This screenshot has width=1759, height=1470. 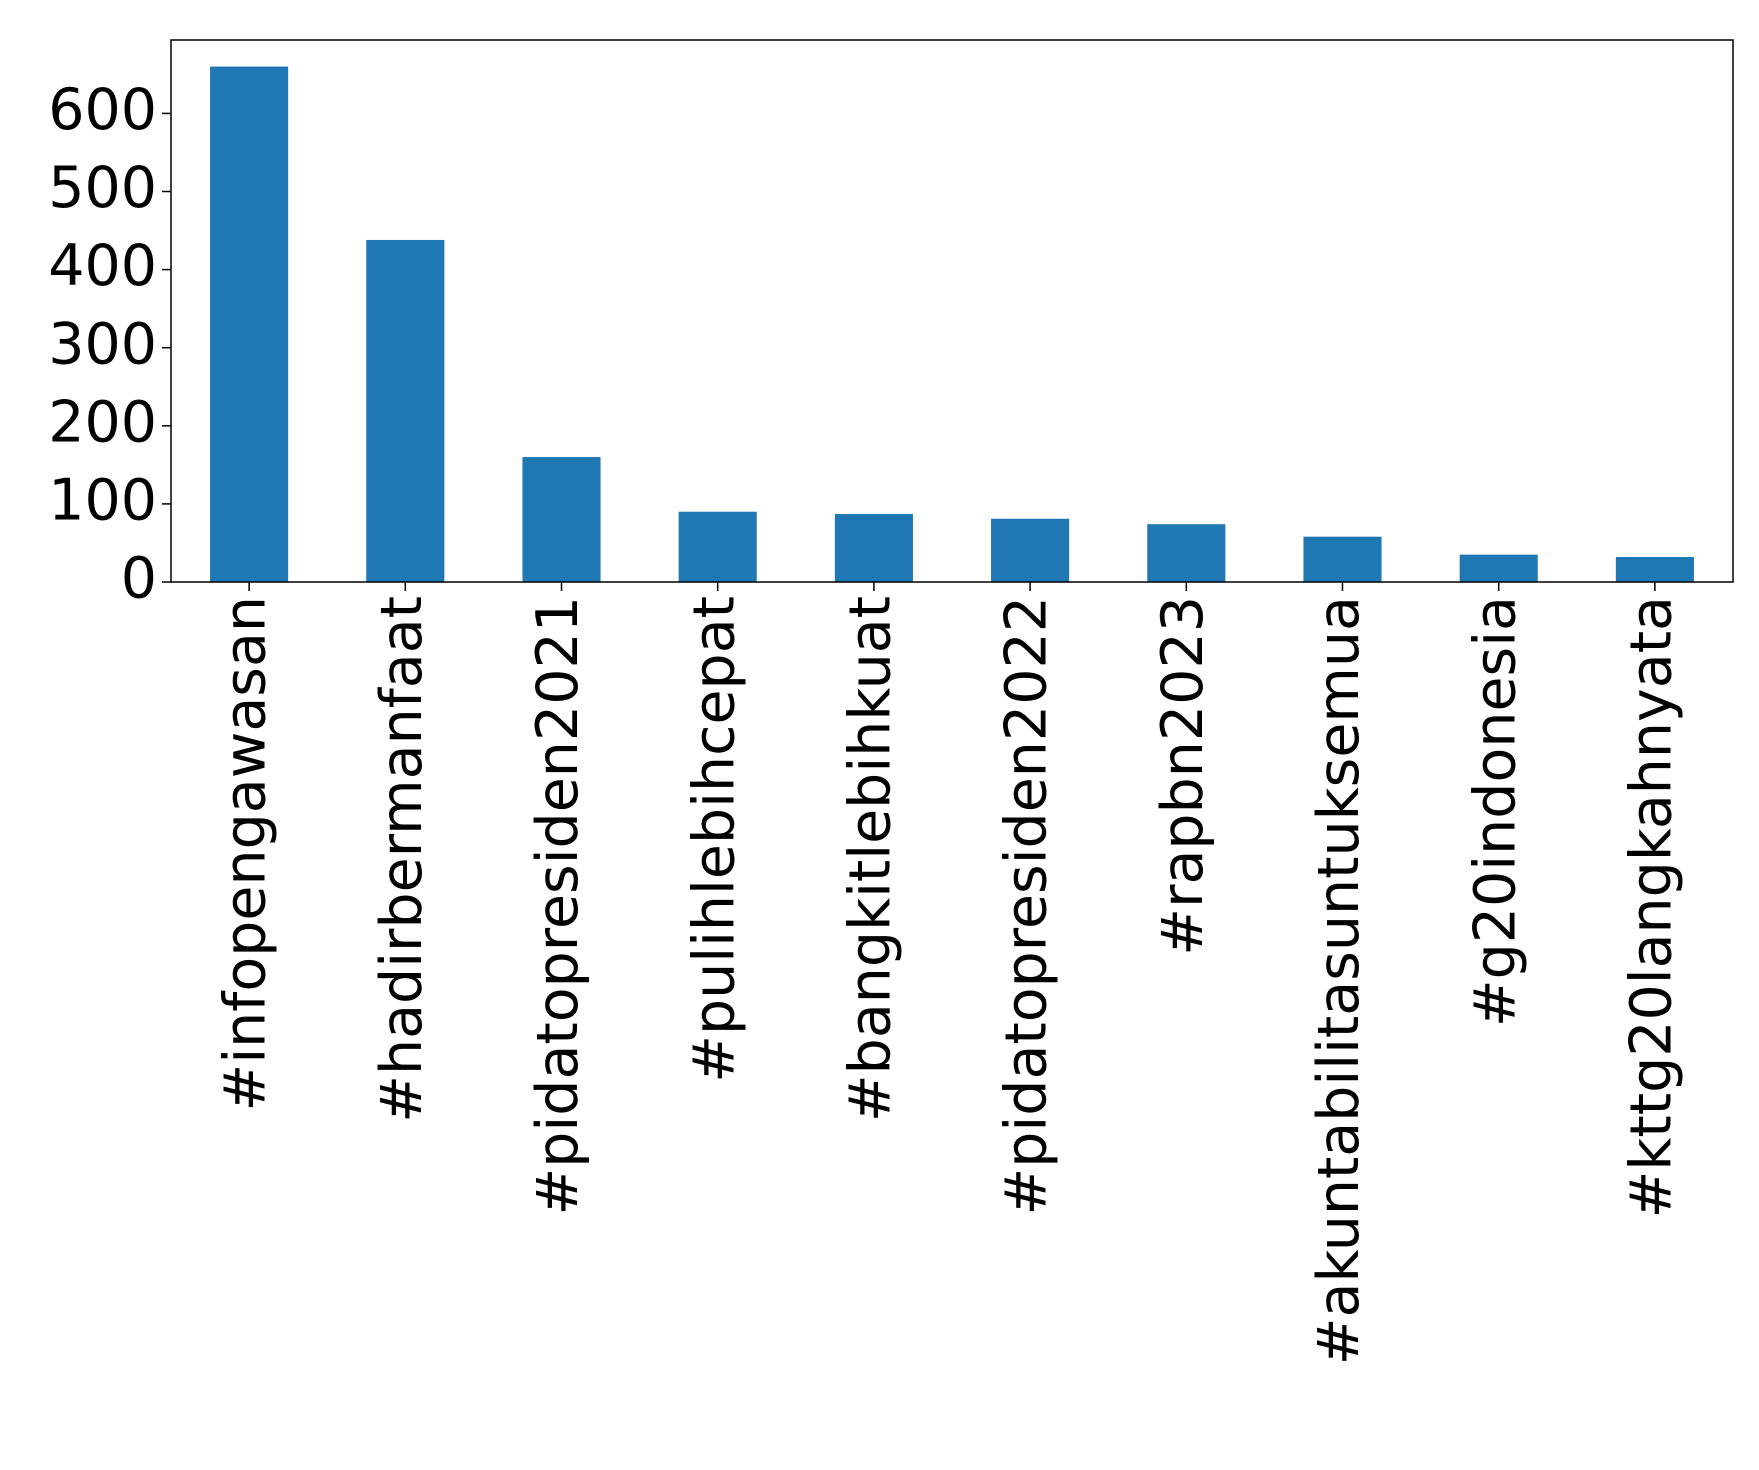 What do you see at coordinates (102, 501) in the screenshot?
I see `y-tick-label: 100` at bounding box center [102, 501].